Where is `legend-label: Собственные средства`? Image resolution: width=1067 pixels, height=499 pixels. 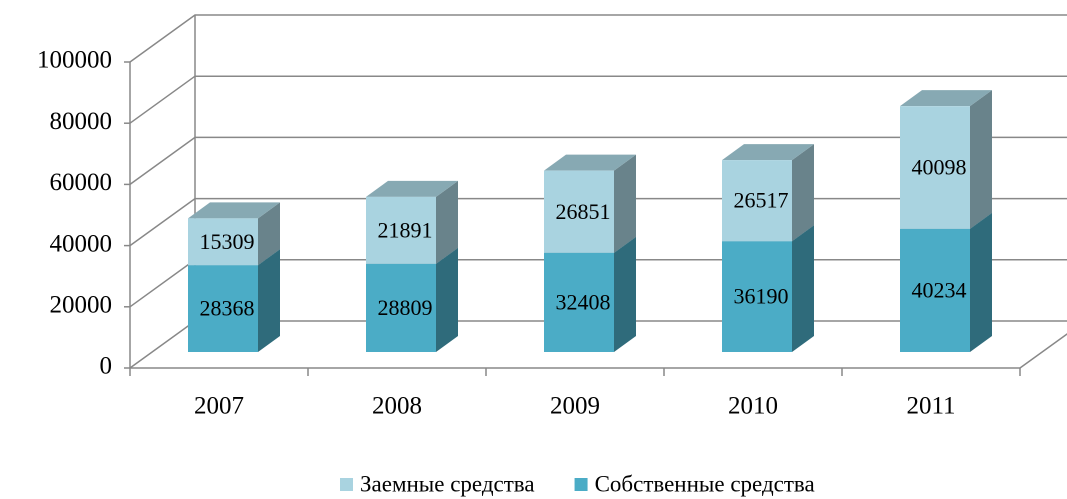
legend-label: Собственные средства is located at coordinates (705, 483).